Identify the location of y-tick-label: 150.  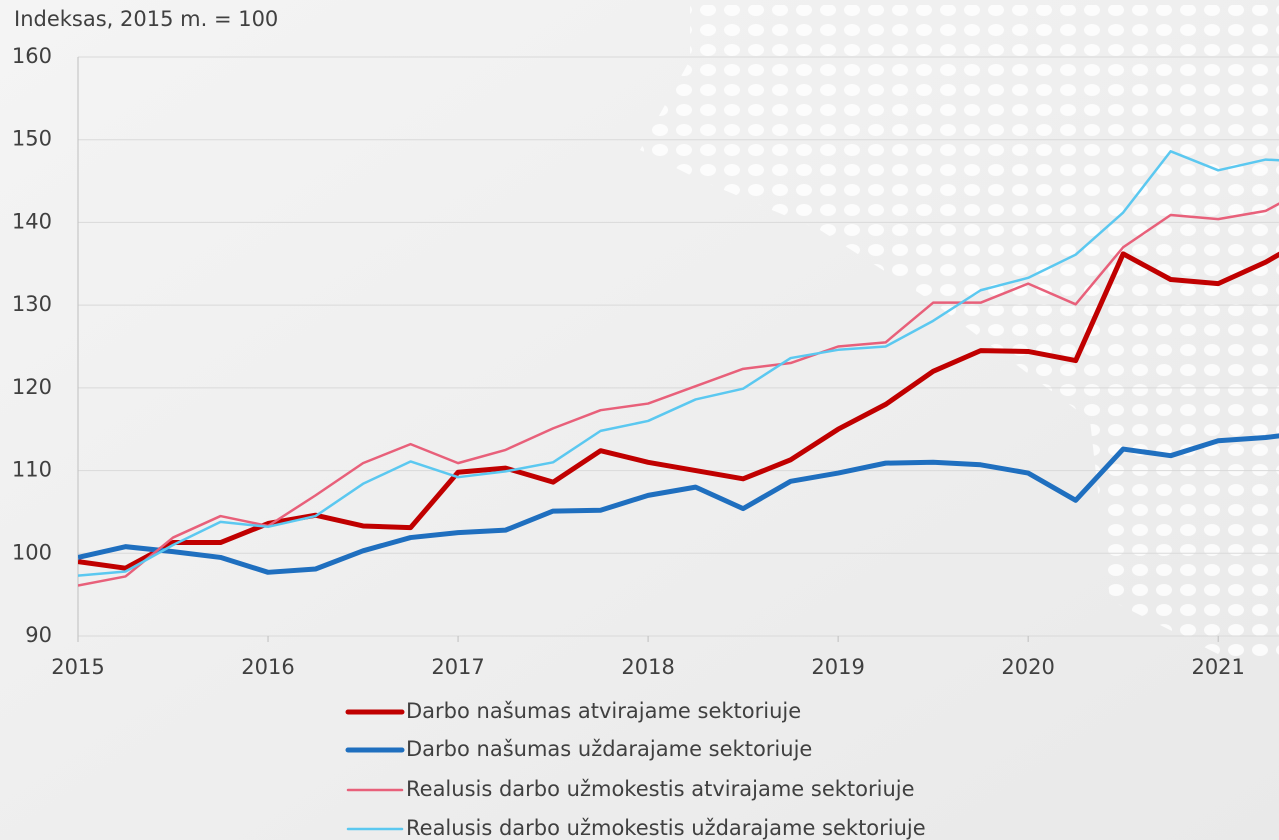
(32, 139).